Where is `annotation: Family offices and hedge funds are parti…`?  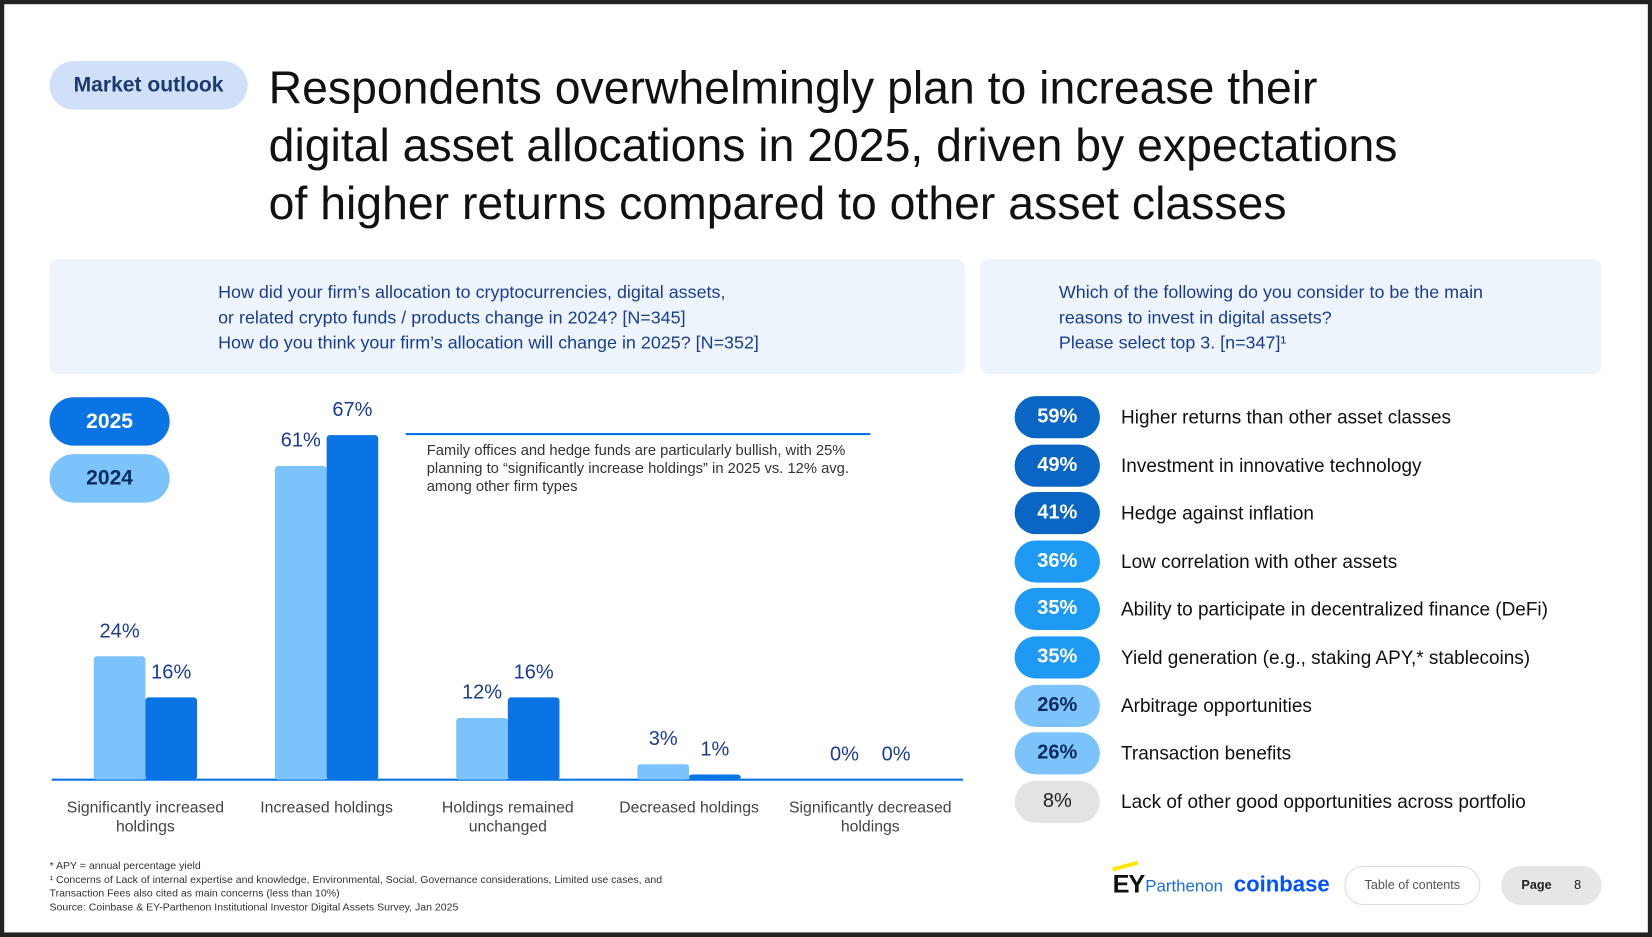
annotation: Family offices and hedge funds are parti… is located at coordinates (637, 468).